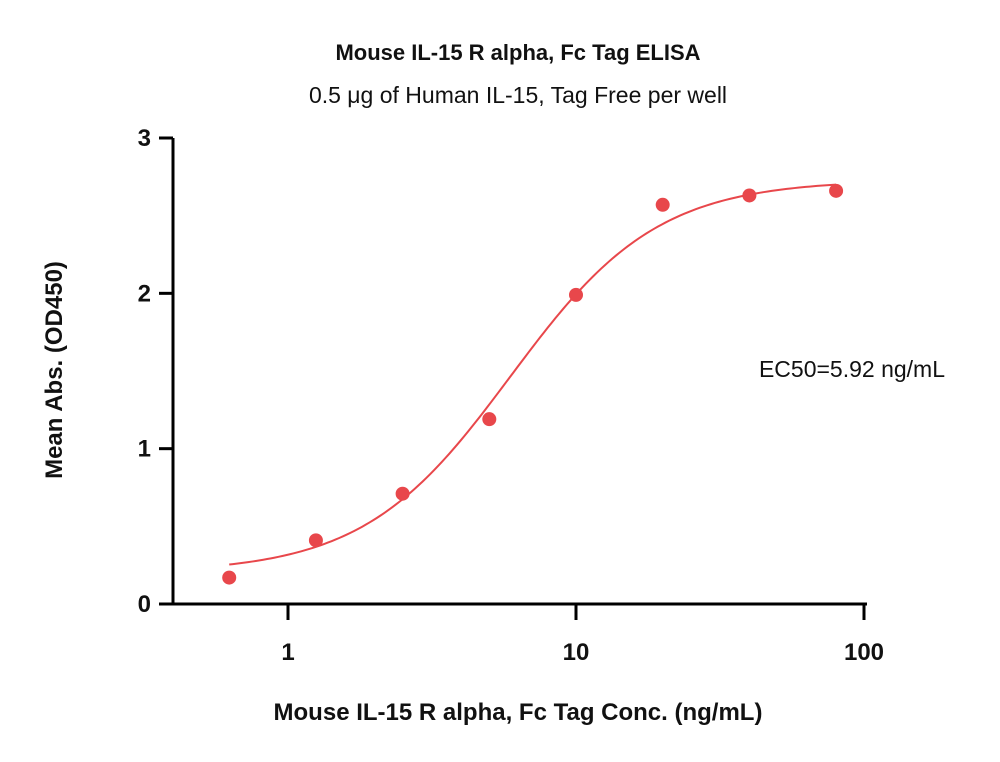 The width and height of the screenshot is (1000, 762). I want to click on x-tick-label: 100, so click(864, 652).